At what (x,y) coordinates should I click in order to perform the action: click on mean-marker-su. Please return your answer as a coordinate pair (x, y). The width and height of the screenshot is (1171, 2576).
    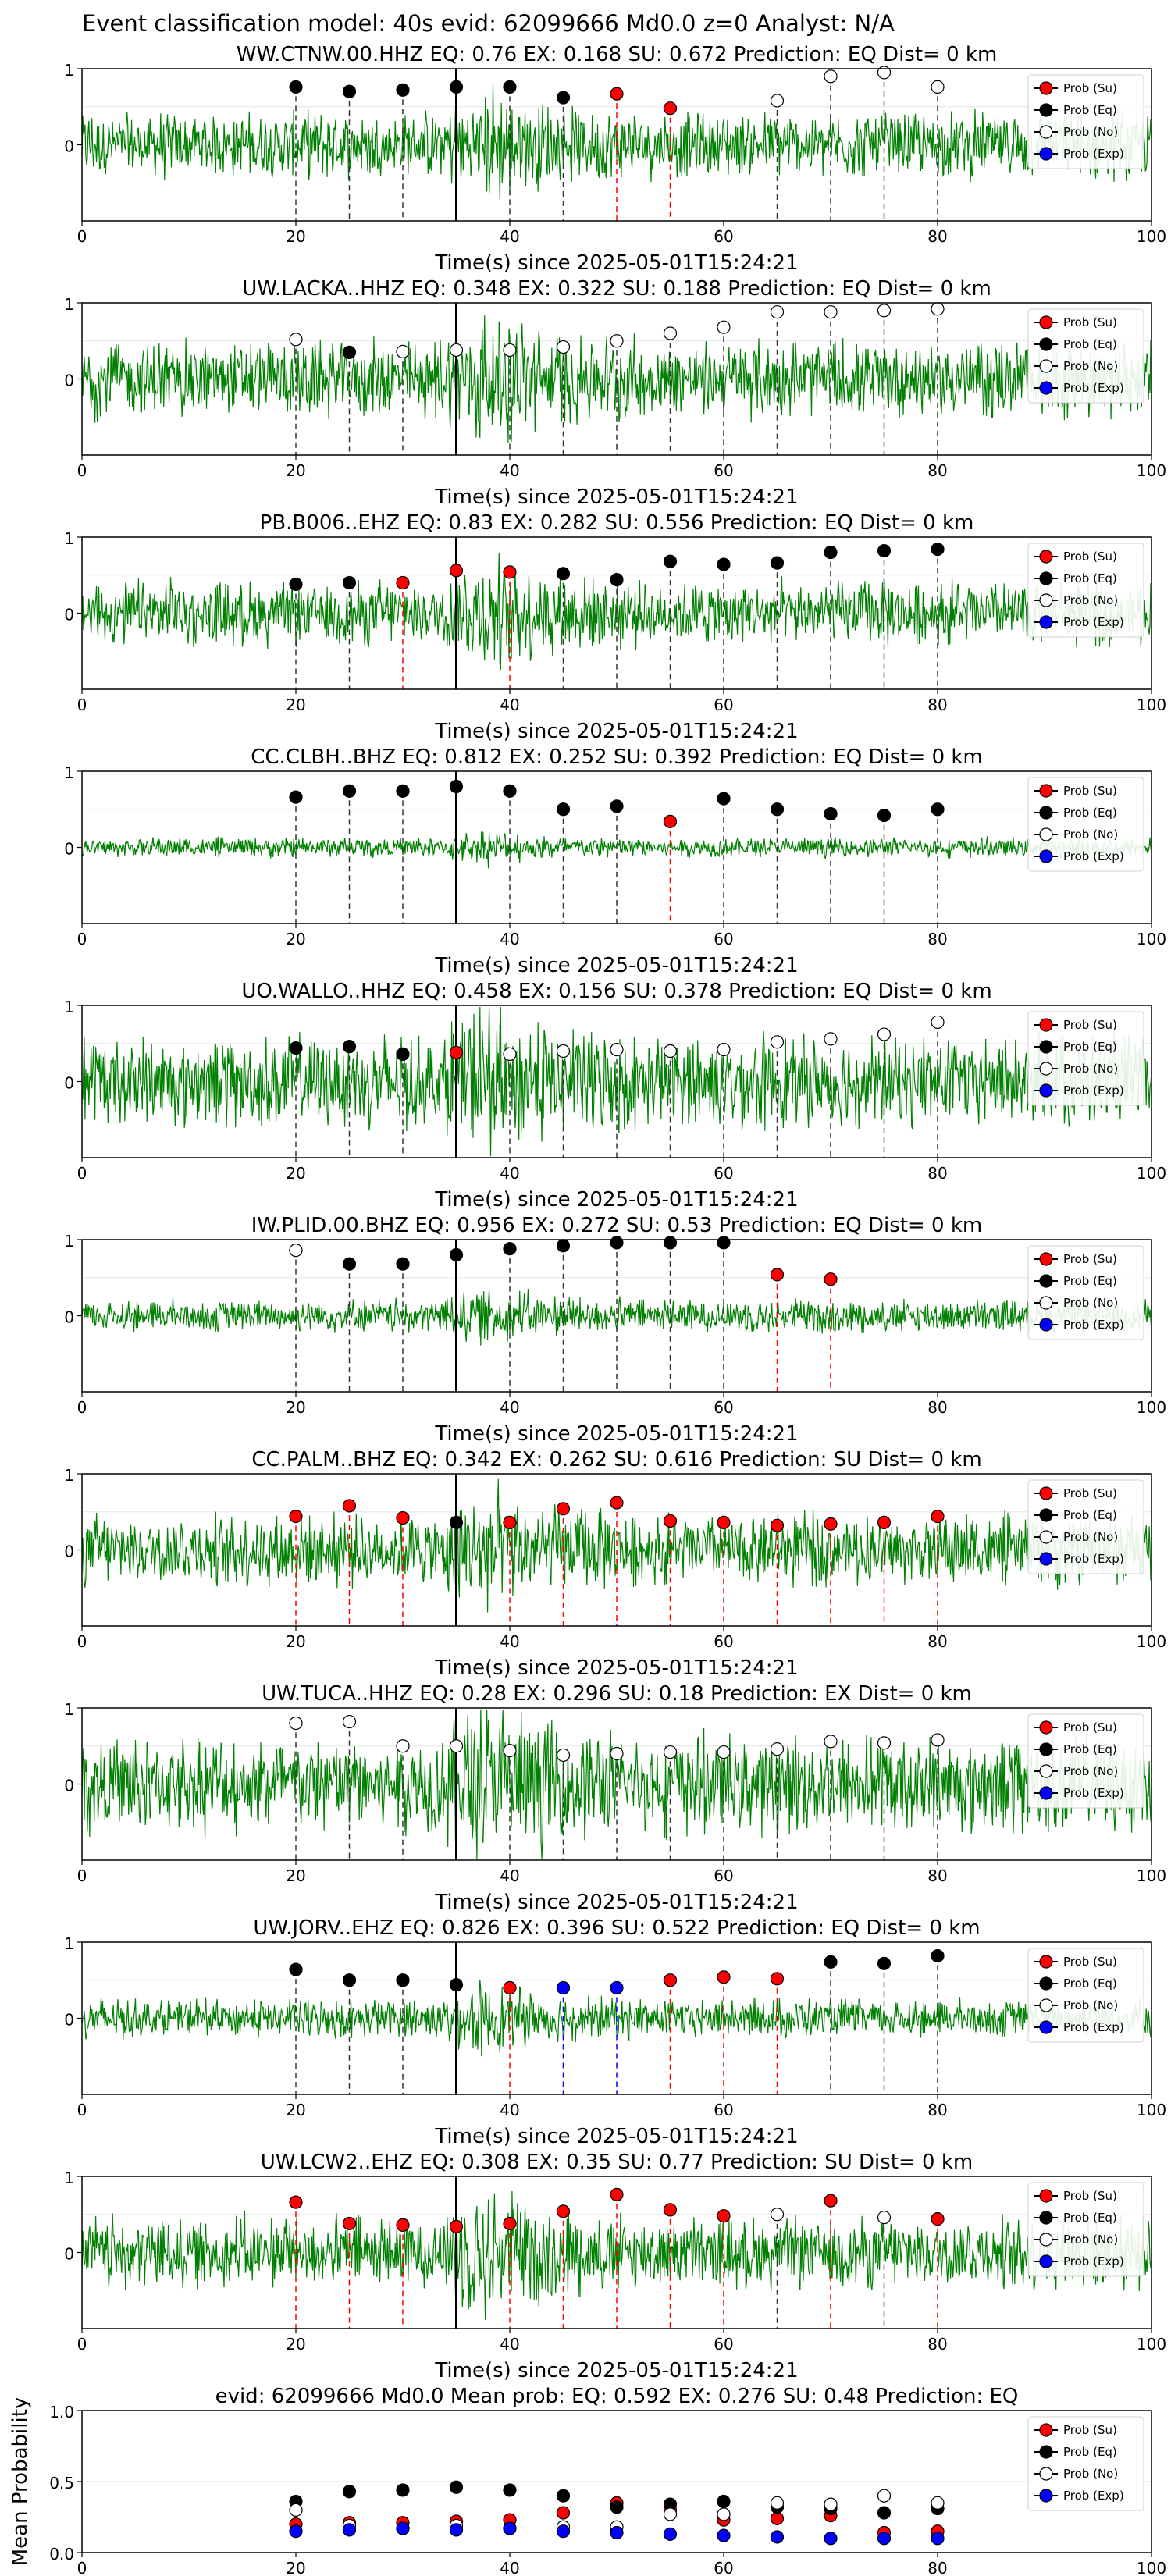
    Looking at the image, I should click on (777, 2518).